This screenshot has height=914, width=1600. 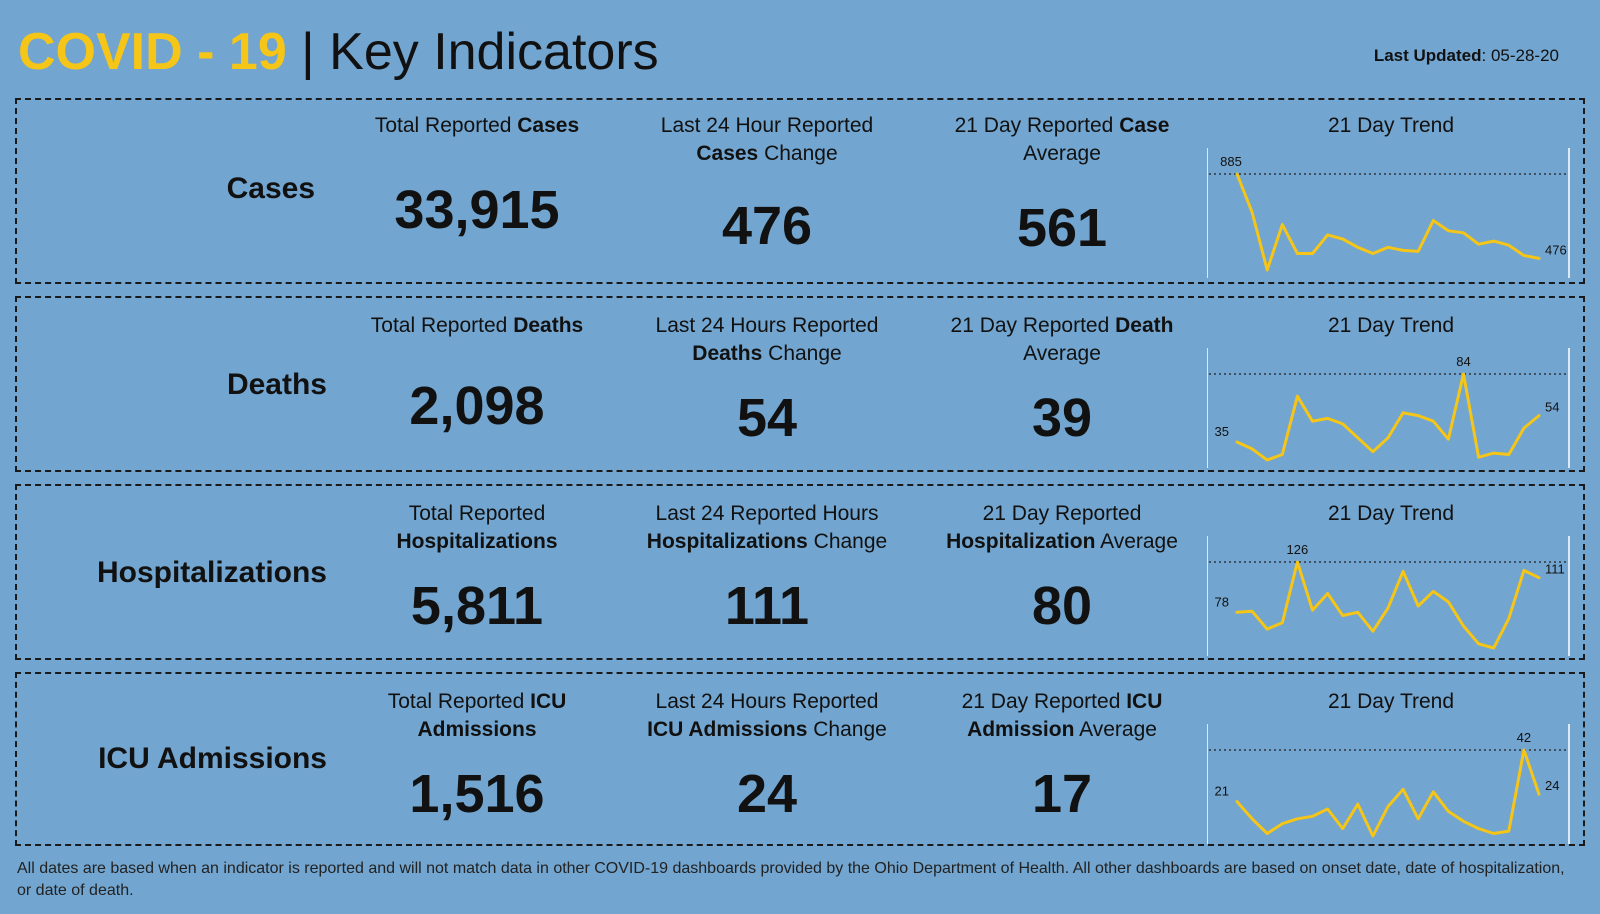 What do you see at coordinates (1062, 197) in the screenshot?
I see `metric-avg-cases: 21 Day Reported Case Average 561` at bounding box center [1062, 197].